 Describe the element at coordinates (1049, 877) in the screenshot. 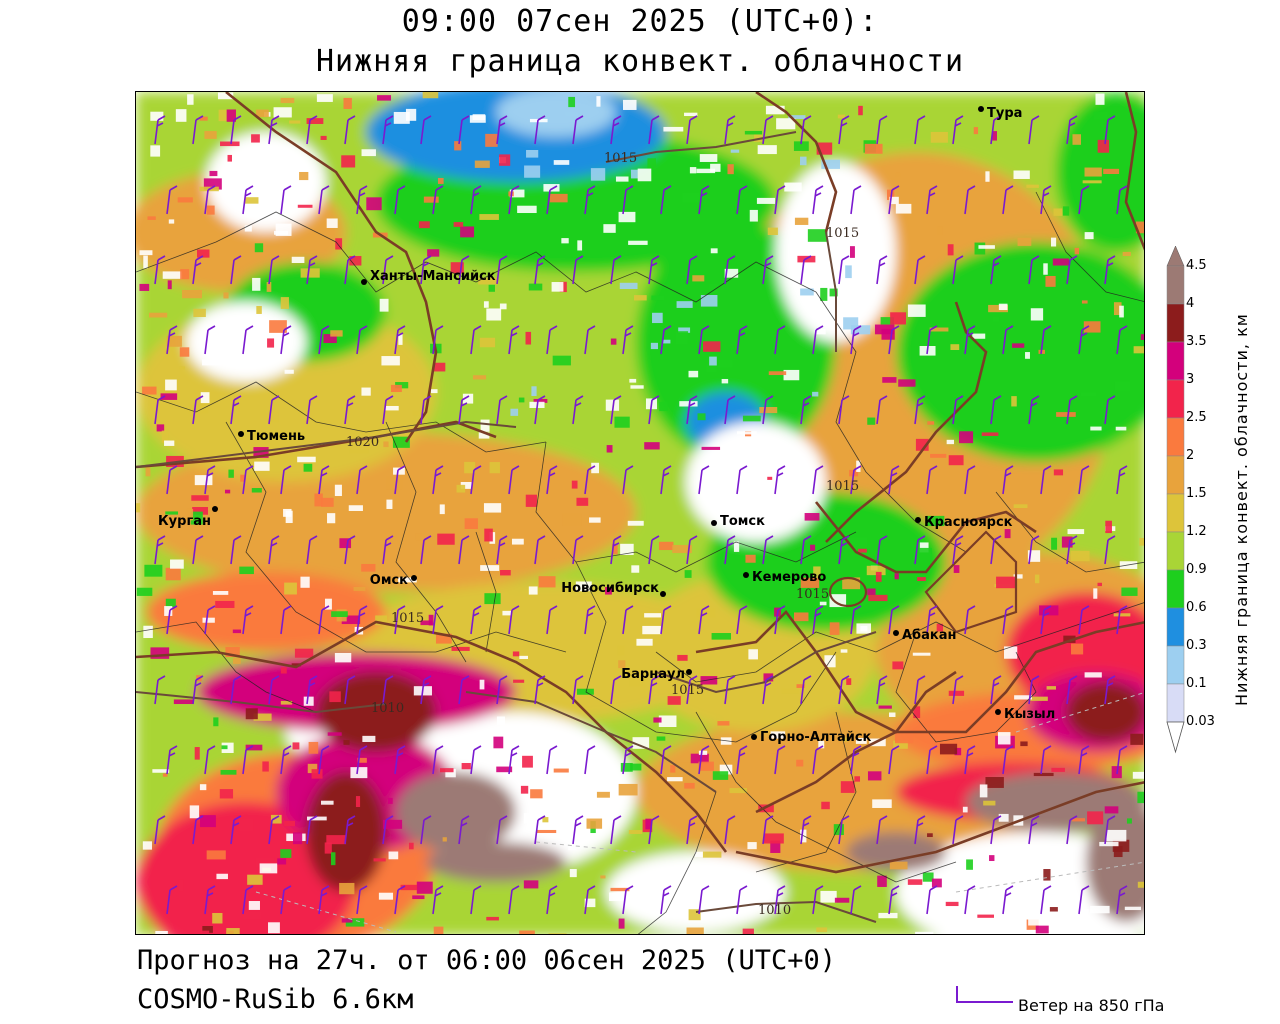

I see `graticule-line` at that location.